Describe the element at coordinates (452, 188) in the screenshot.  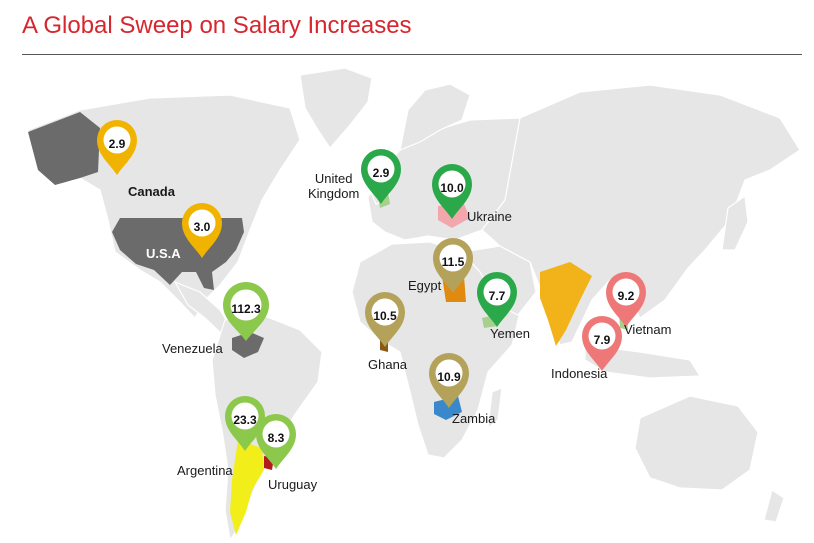
I see `pin-value-ukraine: 10.0` at that location.